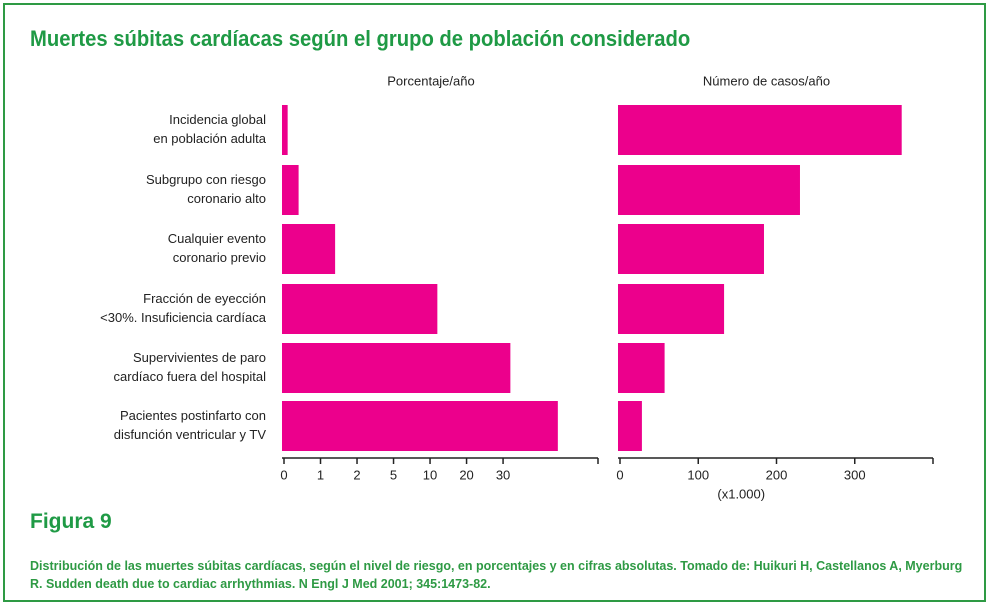 The width and height of the screenshot is (989, 605). I want to click on category-label: <30%. Insuficiencia cardíaca, so click(183, 317).